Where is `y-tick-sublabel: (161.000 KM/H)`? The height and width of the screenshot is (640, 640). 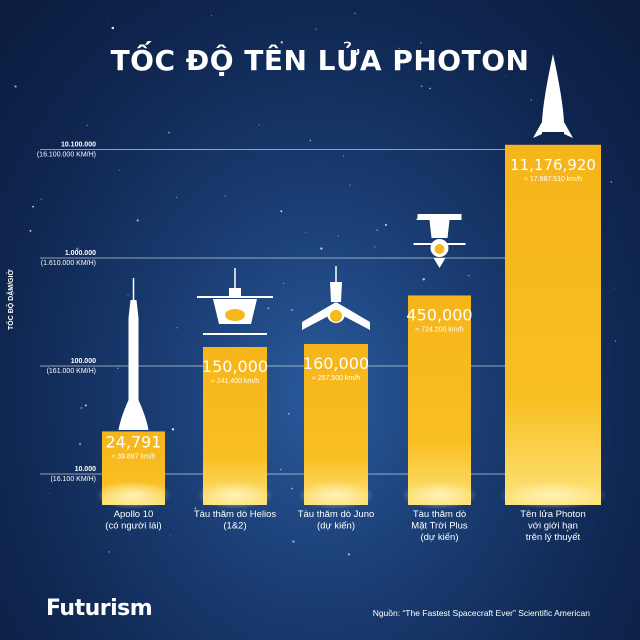 y-tick-sublabel: (161.000 KM/H) is located at coordinates (71, 371).